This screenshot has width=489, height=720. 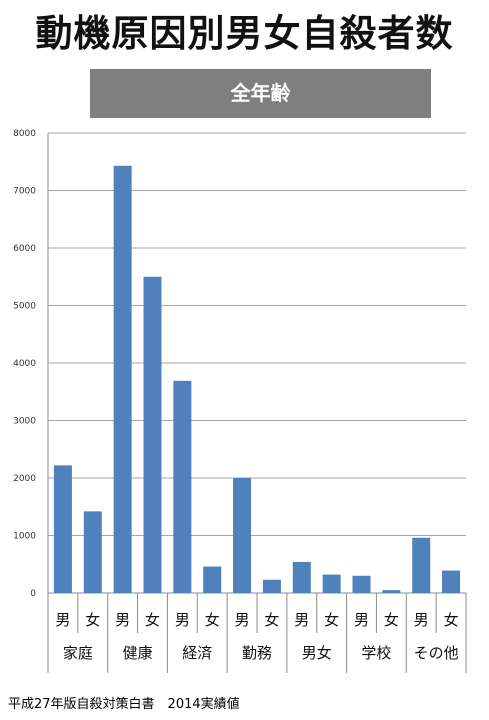 What do you see at coordinates (24, 422) in the screenshot?
I see `y-tick-label: 3000` at bounding box center [24, 422].